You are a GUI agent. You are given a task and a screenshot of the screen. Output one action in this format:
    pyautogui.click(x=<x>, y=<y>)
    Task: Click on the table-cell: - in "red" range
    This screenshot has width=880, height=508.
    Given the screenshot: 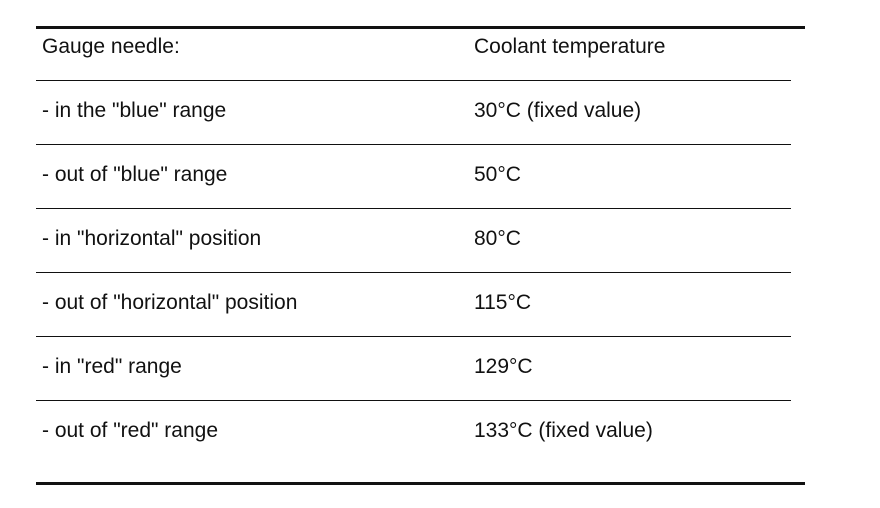 What is the action you would take?
    pyautogui.click(x=112, y=366)
    